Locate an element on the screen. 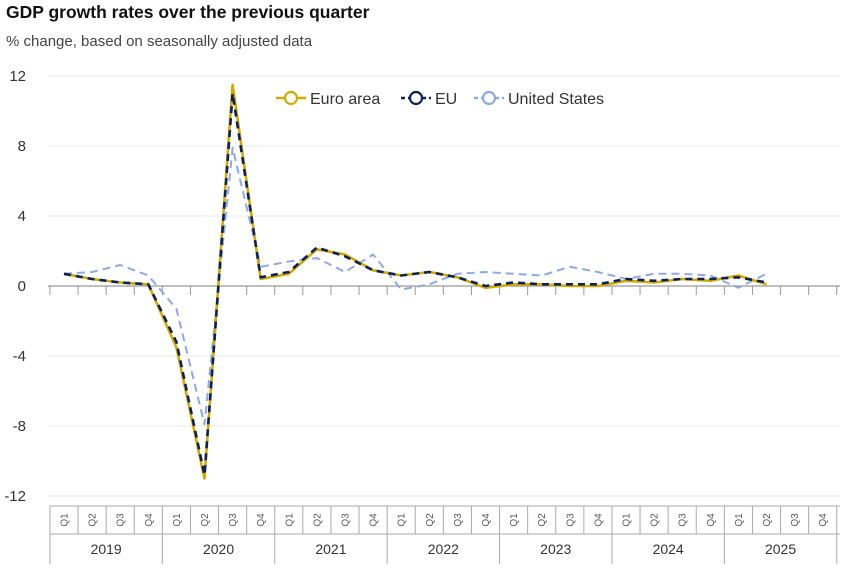  legend-label: EU is located at coordinates (446, 99).